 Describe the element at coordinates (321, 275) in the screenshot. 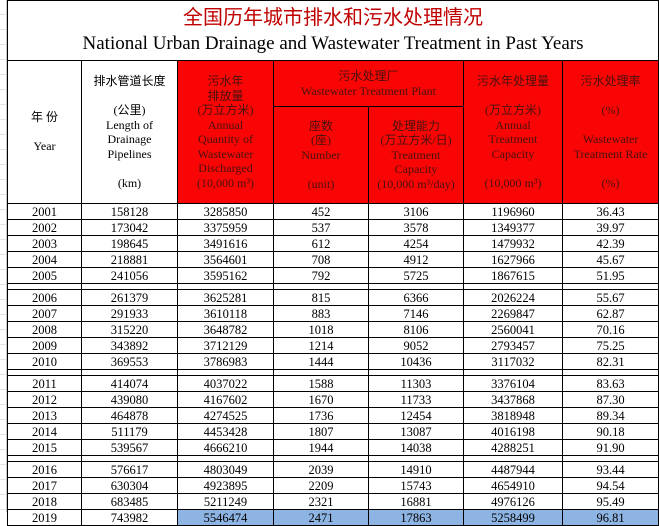

I see `cell-2005-col3: 792` at that location.